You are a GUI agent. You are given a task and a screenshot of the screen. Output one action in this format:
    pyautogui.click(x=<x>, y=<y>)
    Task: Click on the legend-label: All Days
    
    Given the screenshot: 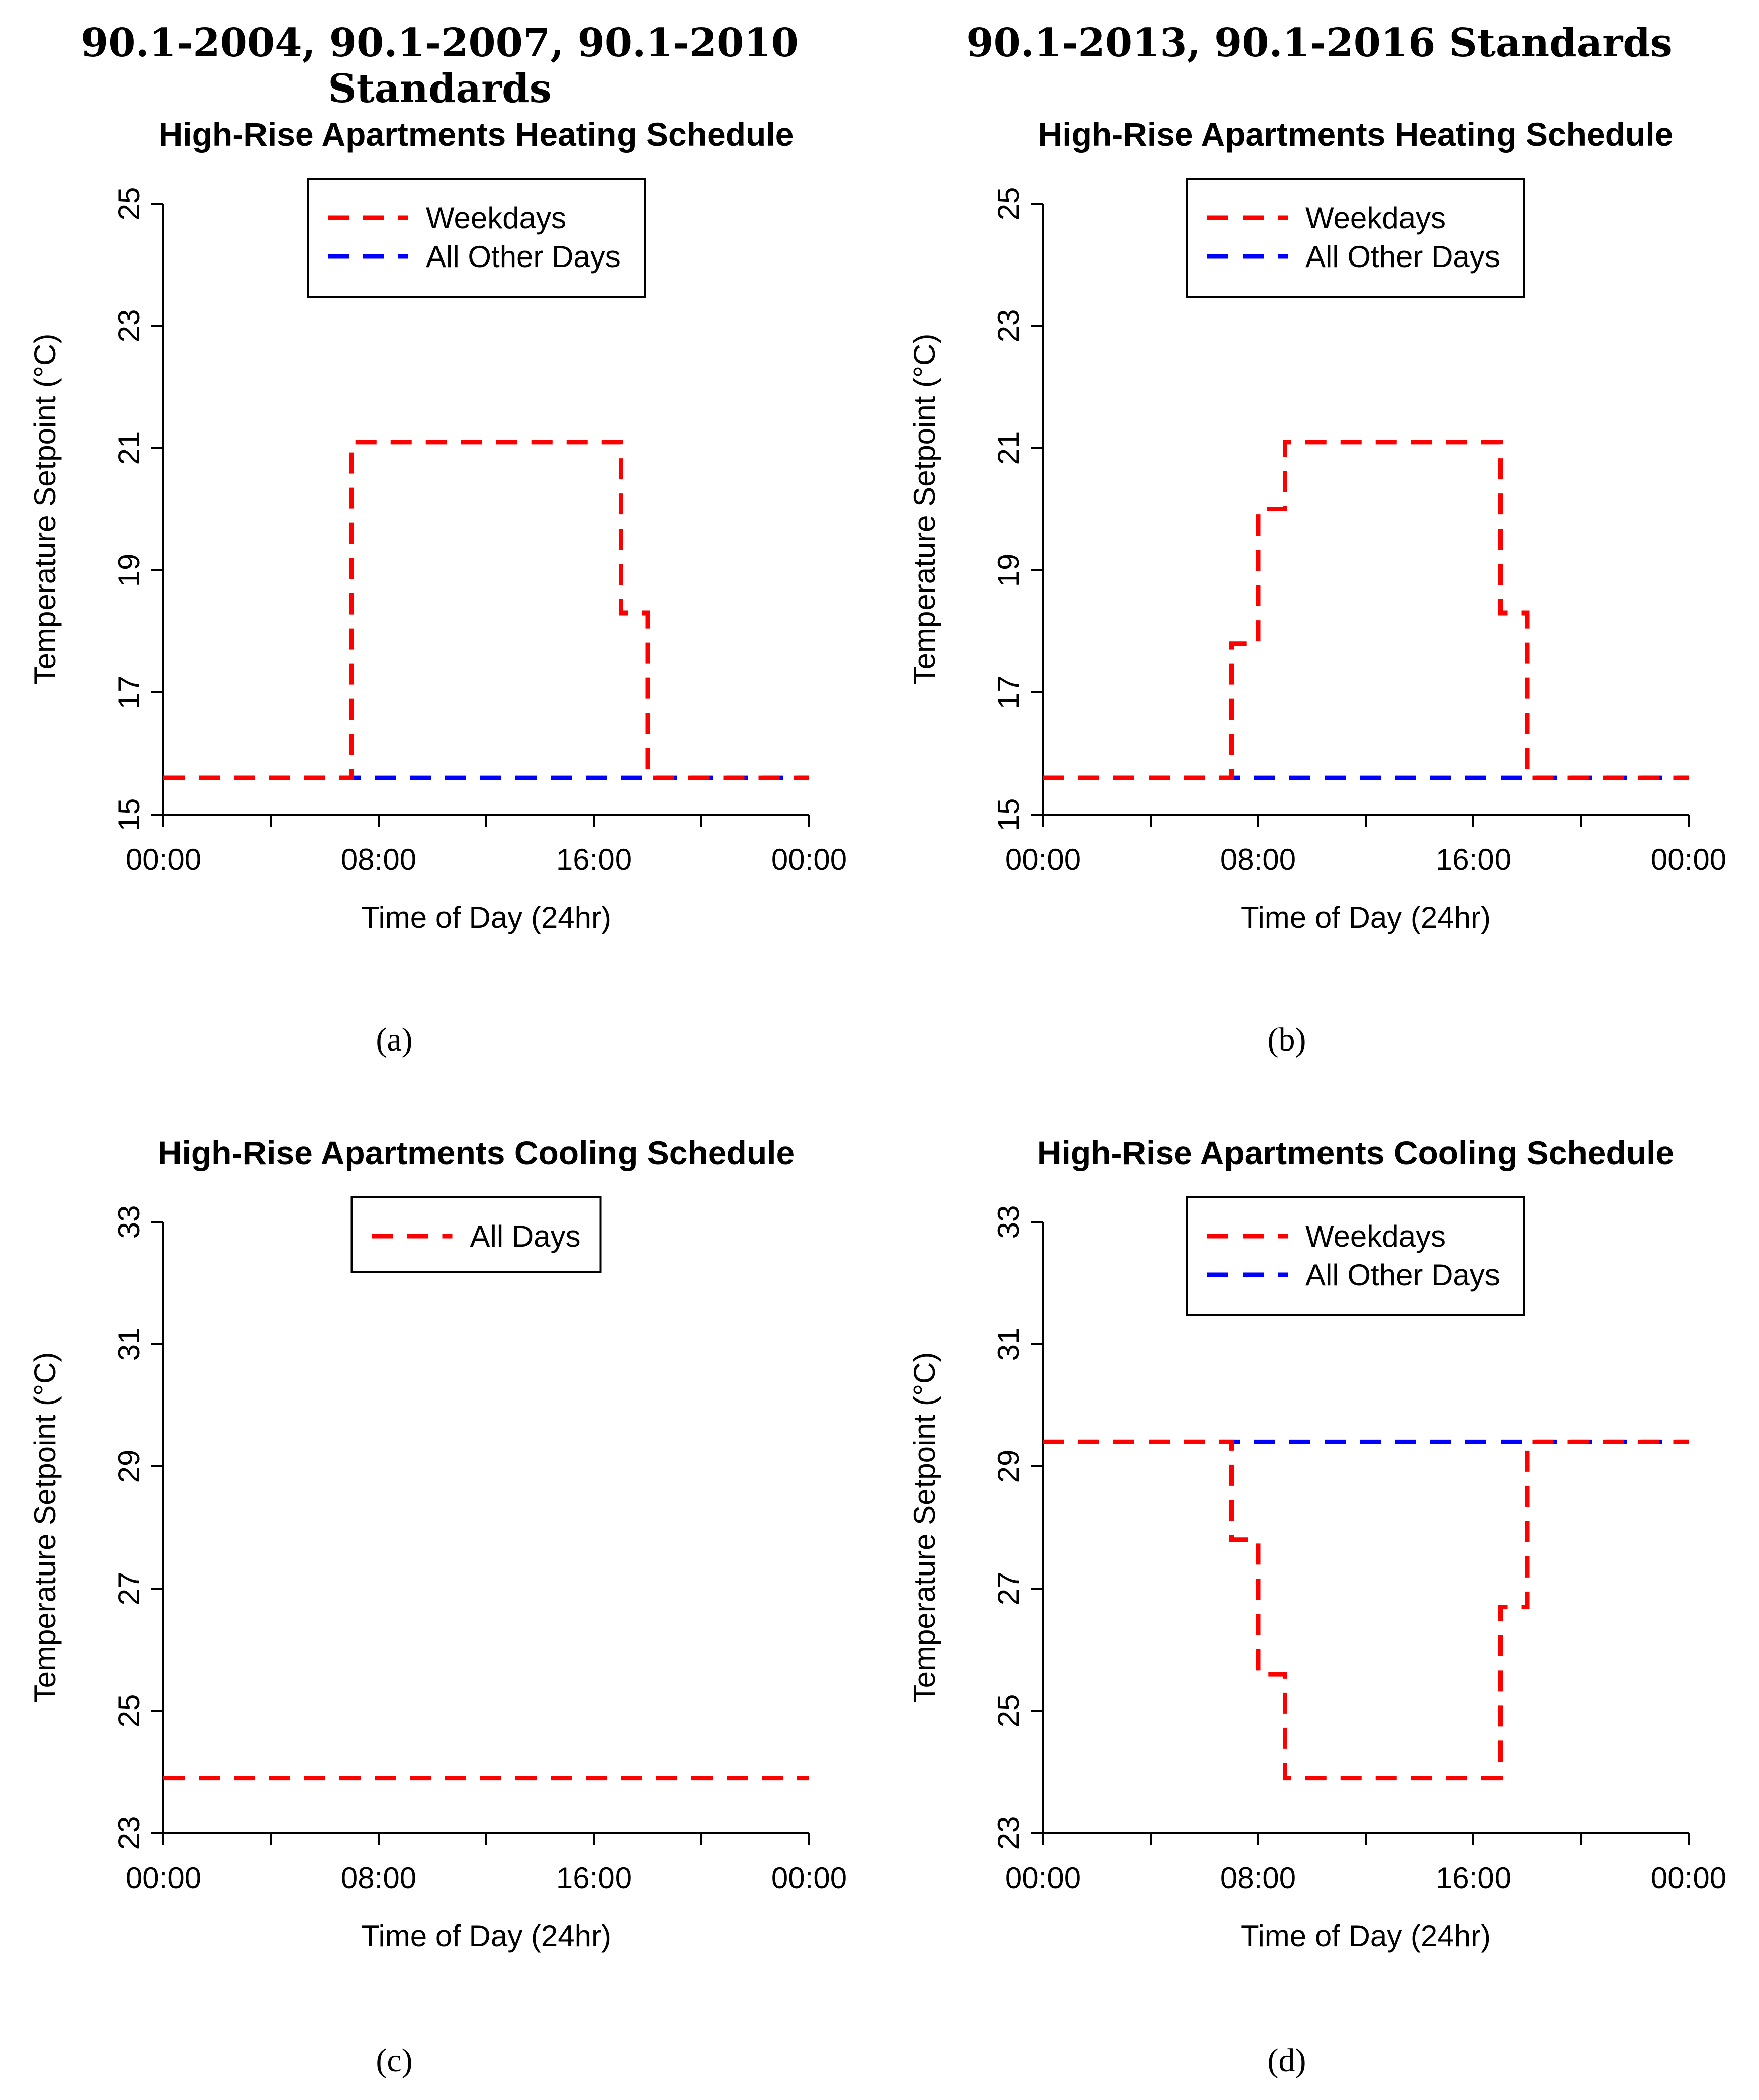 What is the action you would take?
    pyautogui.click(x=526, y=1236)
    